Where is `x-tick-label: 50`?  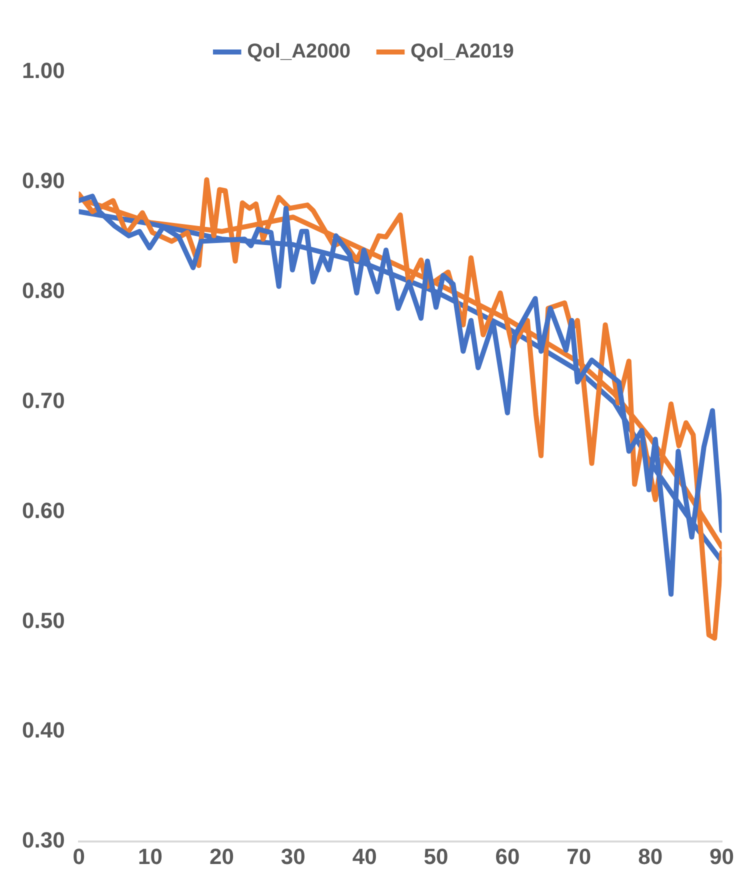
x-tick-label: 50 is located at coordinates (436, 856).